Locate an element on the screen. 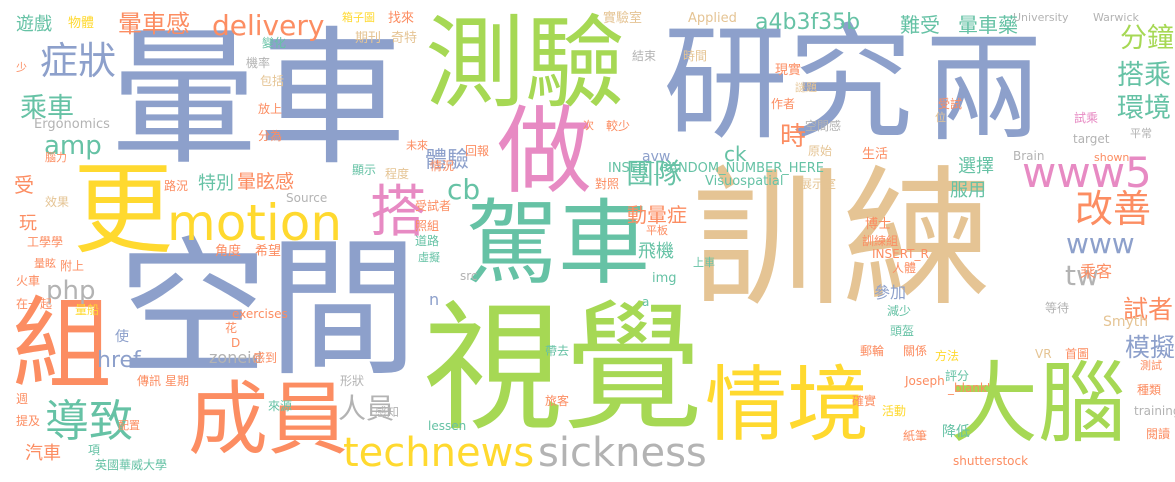 The image size is (1175, 482). word: 參加 is located at coordinates (890, 292).